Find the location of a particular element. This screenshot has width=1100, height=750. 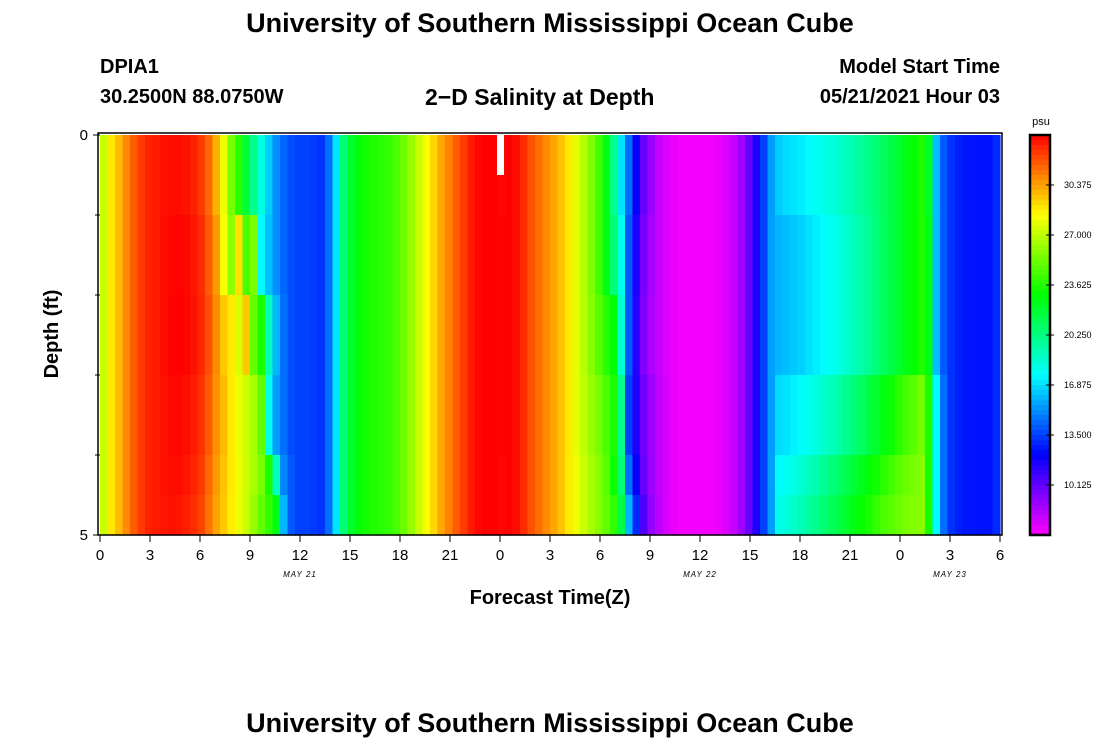

x-tick-label: 0 is located at coordinates (500, 555).